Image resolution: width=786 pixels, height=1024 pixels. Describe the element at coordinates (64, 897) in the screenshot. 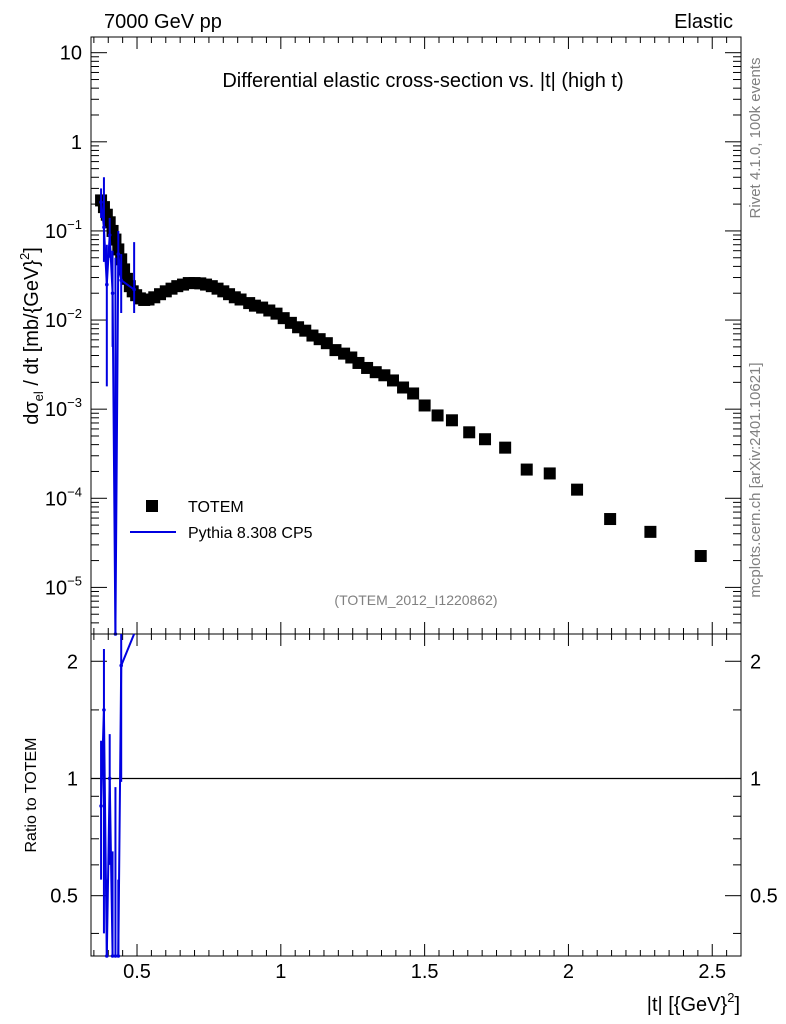

I see `y-tick-label: 0.5` at that location.